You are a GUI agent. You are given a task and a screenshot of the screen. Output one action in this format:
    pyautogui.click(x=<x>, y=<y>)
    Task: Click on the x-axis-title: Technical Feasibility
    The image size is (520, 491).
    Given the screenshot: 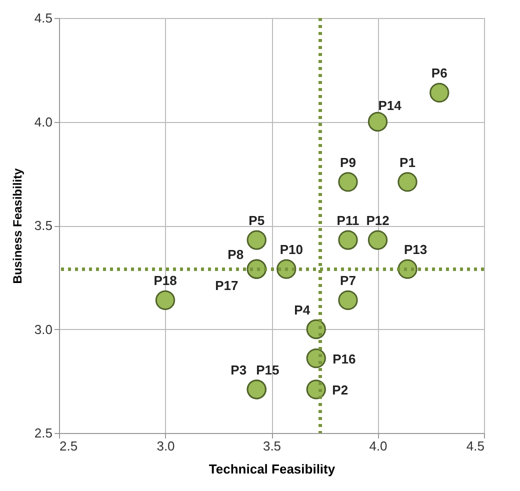 What is the action you would take?
    pyautogui.click(x=272, y=469)
    